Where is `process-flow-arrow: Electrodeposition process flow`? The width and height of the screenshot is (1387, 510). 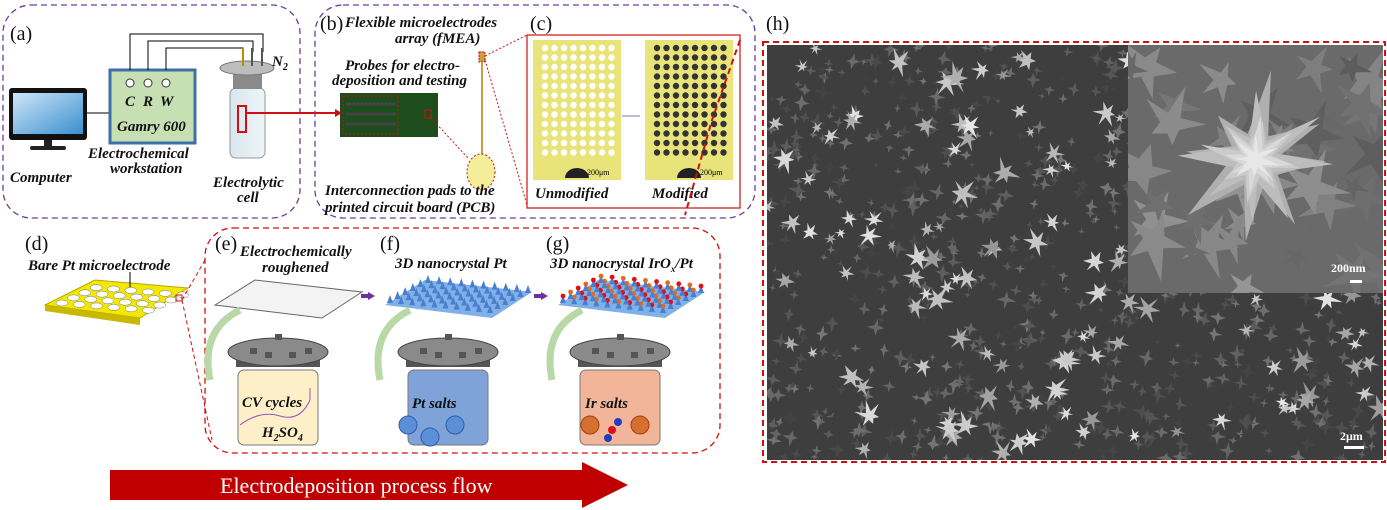
process-flow-arrow: Electrodeposition process flow is located at coordinates (369, 485).